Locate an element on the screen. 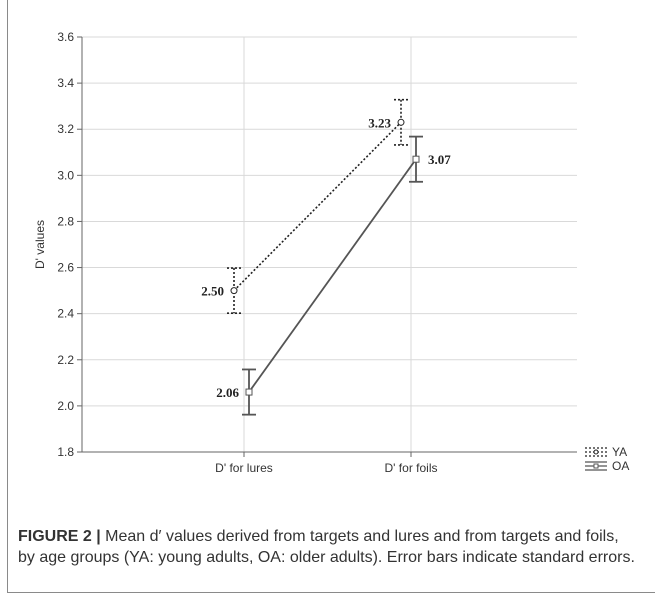 Image resolution: width=657 pixels, height=594 pixels. x-tick-label: D' for foils is located at coordinates (411, 468).